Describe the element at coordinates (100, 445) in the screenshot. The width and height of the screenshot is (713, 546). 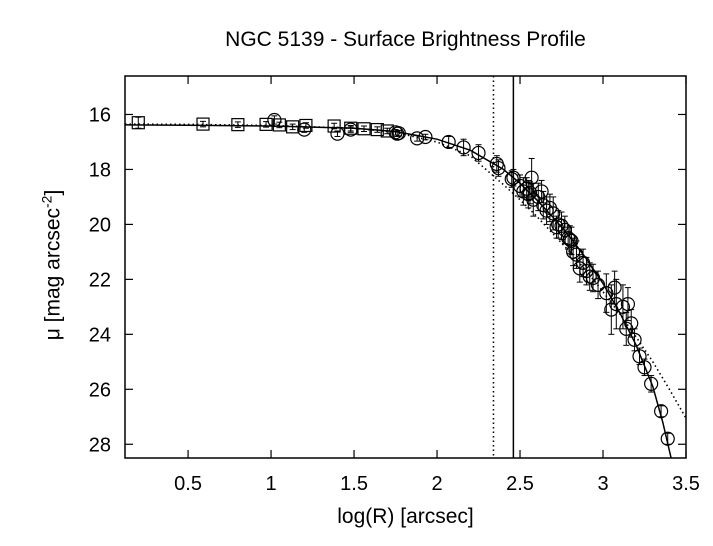
I see `y-tick-label: 28` at that location.